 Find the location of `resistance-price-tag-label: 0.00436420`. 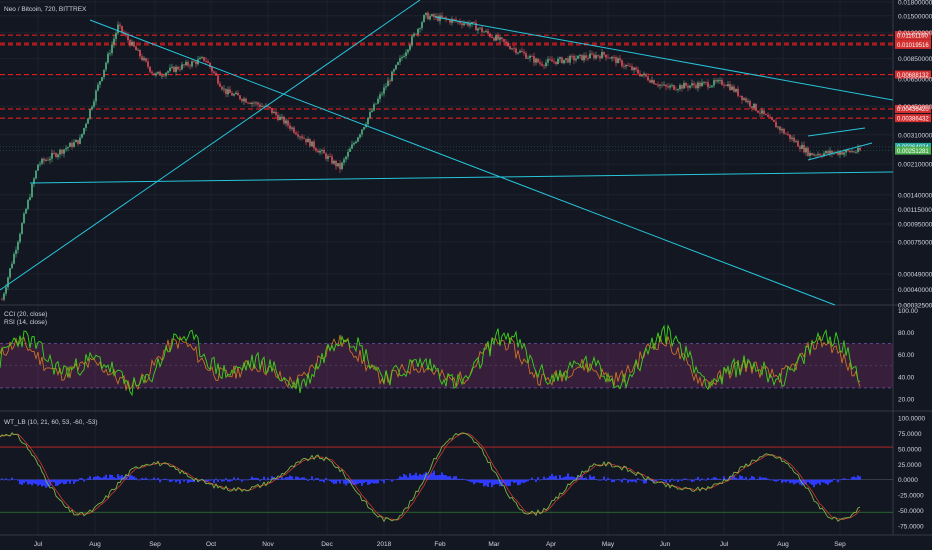

resistance-price-tag-label: 0.00436420 is located at coordinates (913, 110).